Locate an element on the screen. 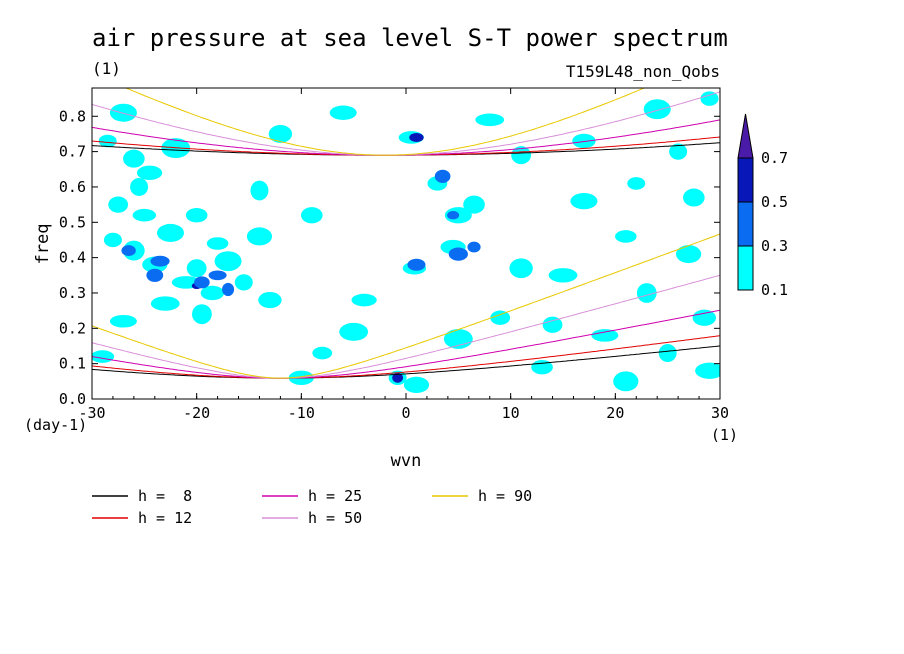  legend-label: h = 8 is located at coordinates (165, 496).